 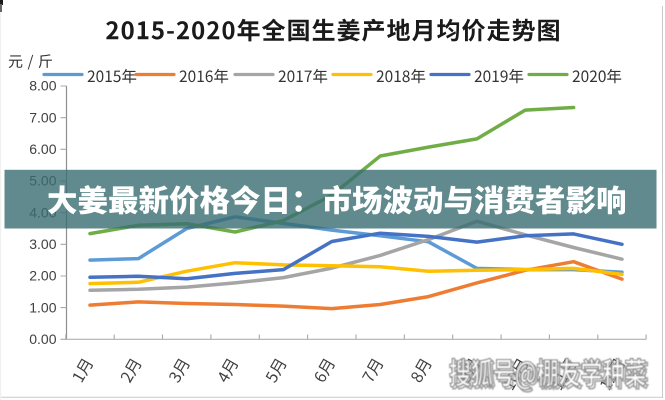 What do you see at coordinates (42, 339) in the screenshot?
I see `svg-text: 0.00` at bounding box center [42, 339].